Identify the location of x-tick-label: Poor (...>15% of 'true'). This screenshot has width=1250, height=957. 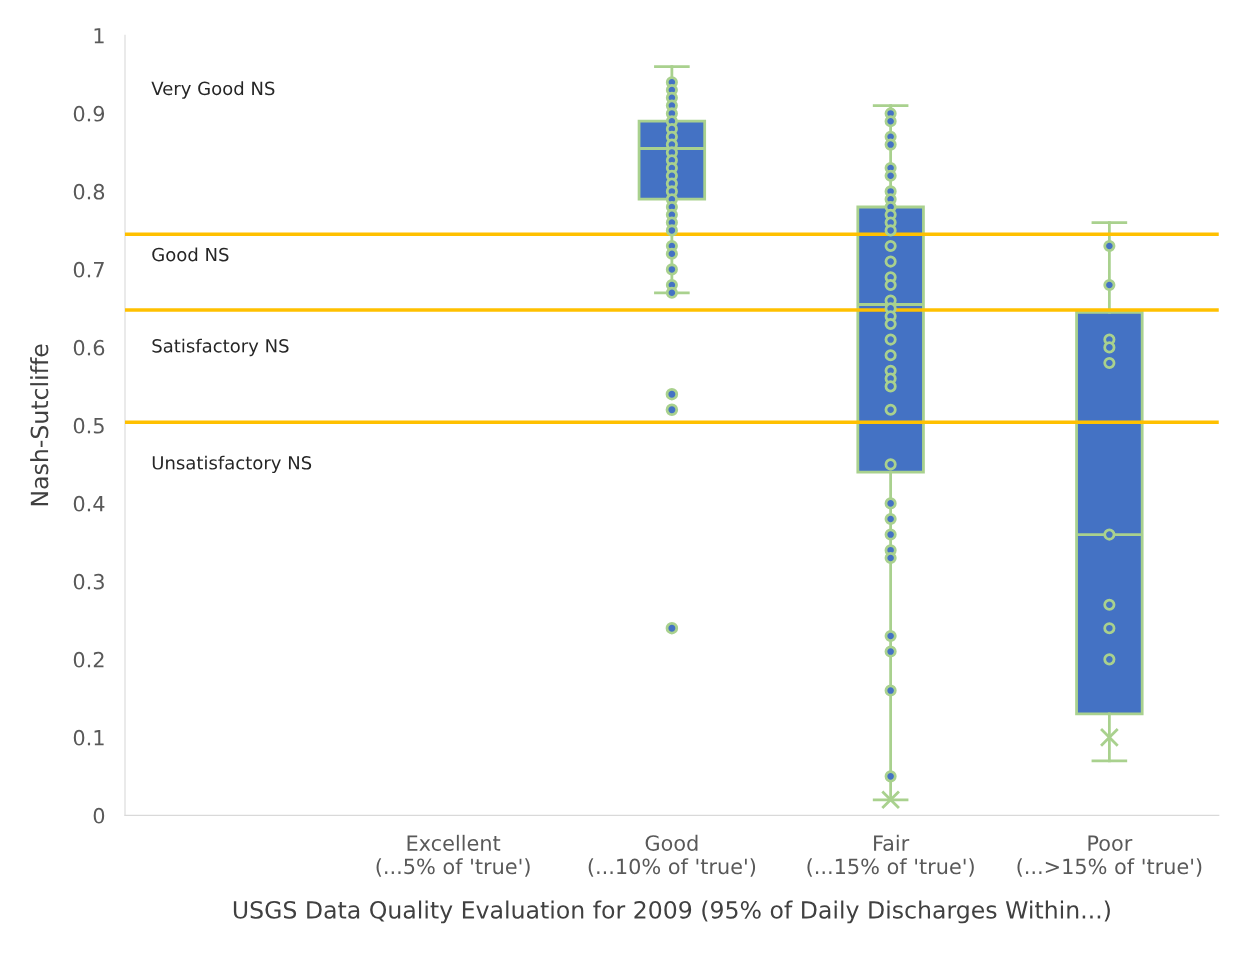
(1109, 856).